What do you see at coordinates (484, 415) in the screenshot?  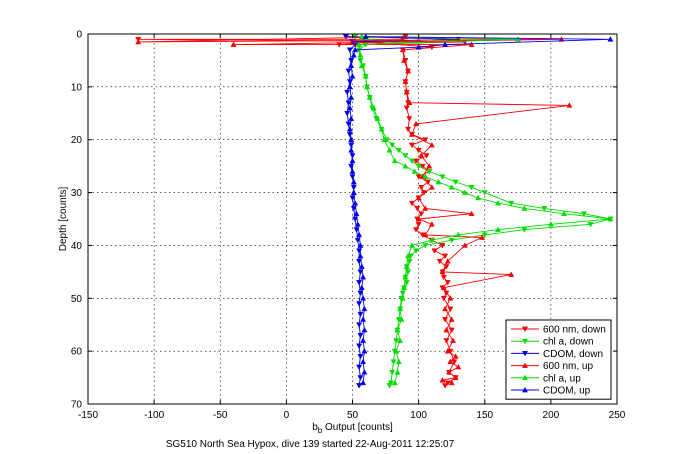 I see `x-tick-label: 150` at bounding box center [484, 415].